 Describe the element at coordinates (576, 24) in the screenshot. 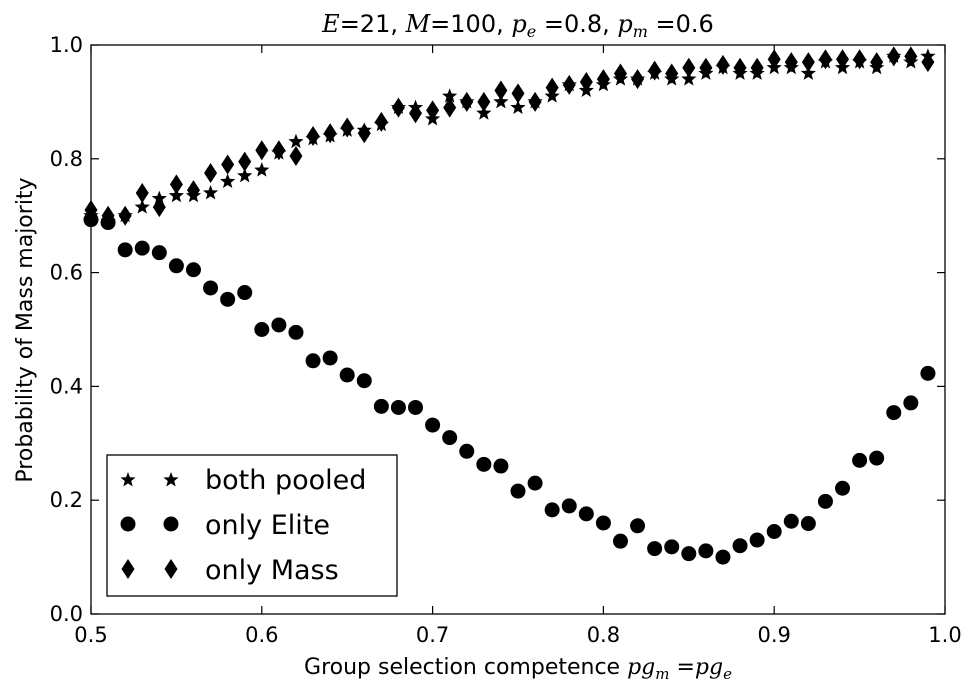

I see `title-pe-value: =0.8,` at that location.